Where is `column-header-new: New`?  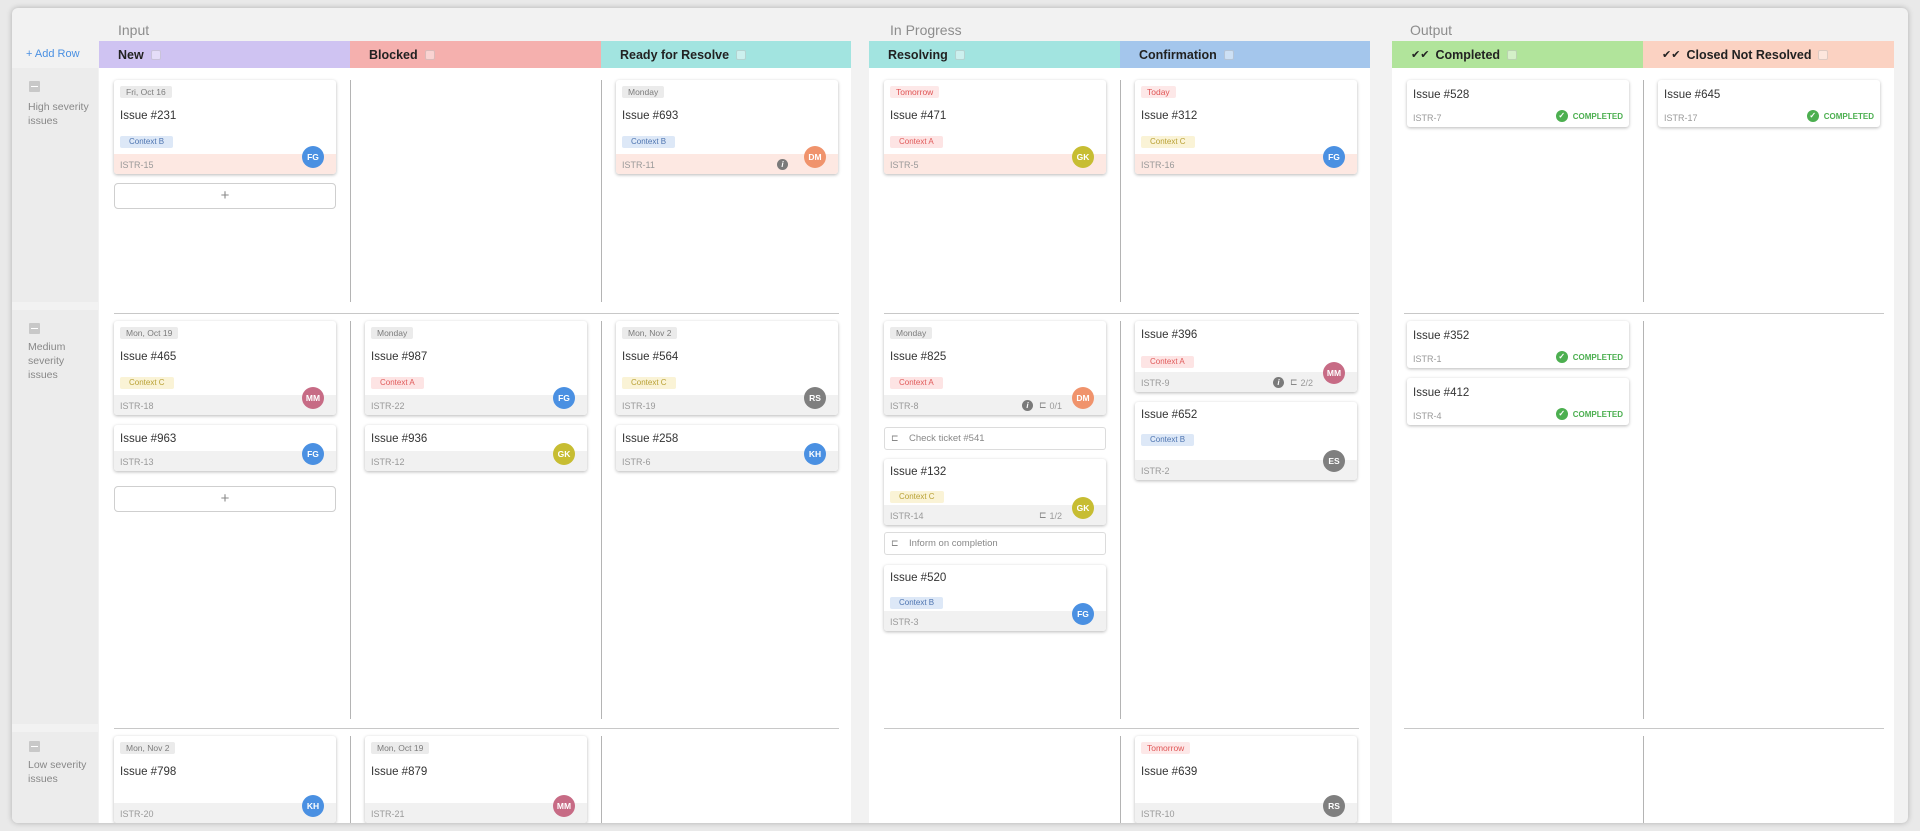 column-header-new: New is located at coordinates (224, 54).